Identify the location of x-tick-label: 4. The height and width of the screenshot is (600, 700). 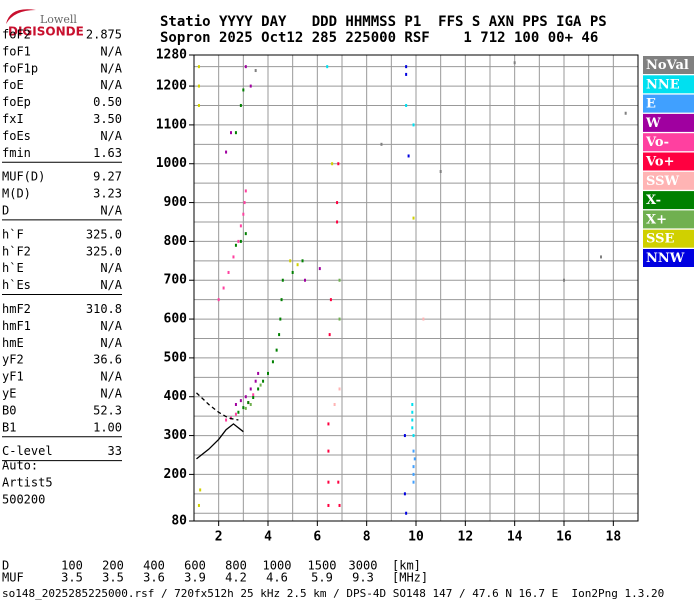
(268, 537).